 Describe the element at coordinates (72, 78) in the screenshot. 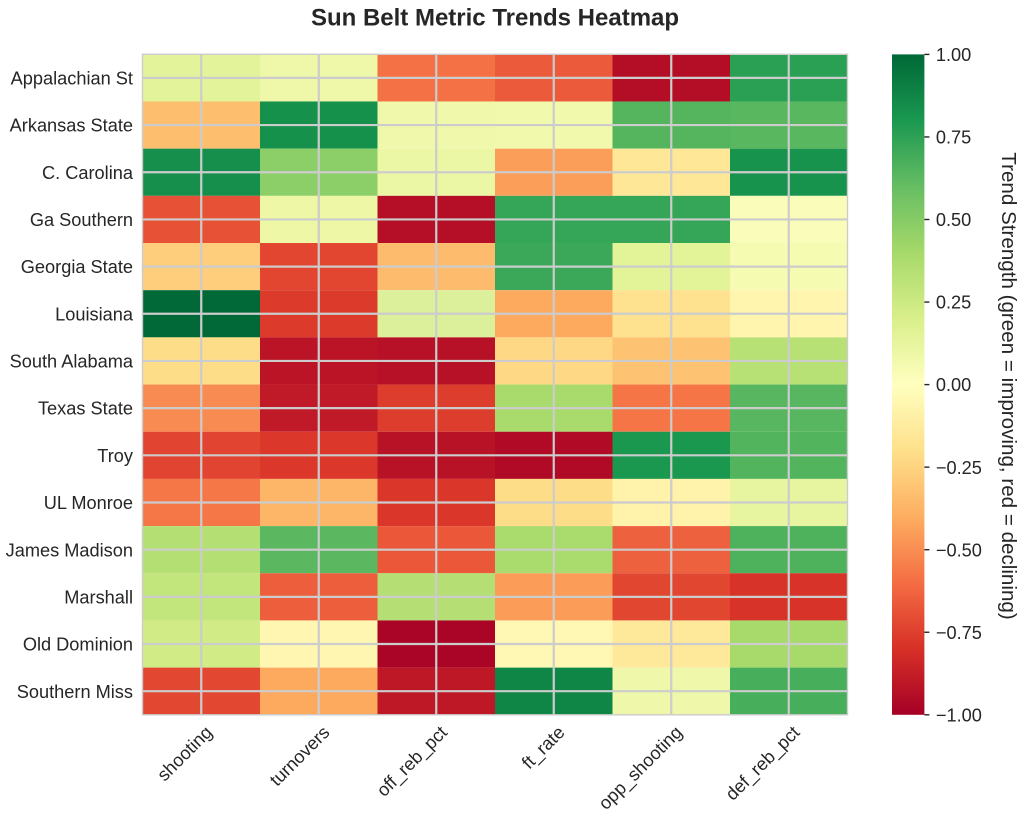

I see `svg-text: Appalachian St` at that location.